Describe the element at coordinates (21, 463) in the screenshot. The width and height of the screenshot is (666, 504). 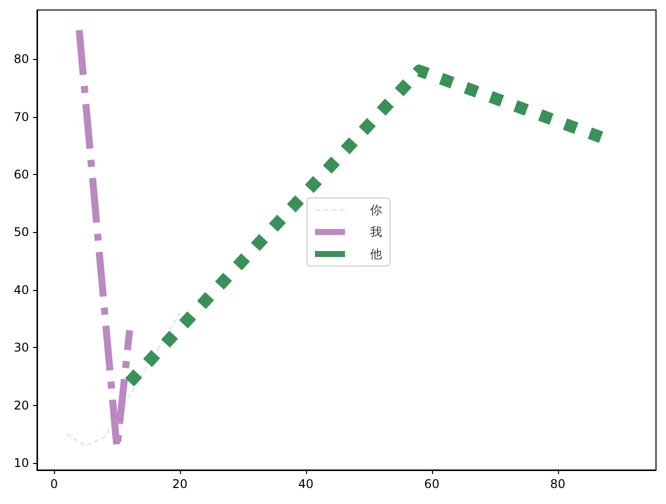
I see `y-tick-label: 10` at that location.